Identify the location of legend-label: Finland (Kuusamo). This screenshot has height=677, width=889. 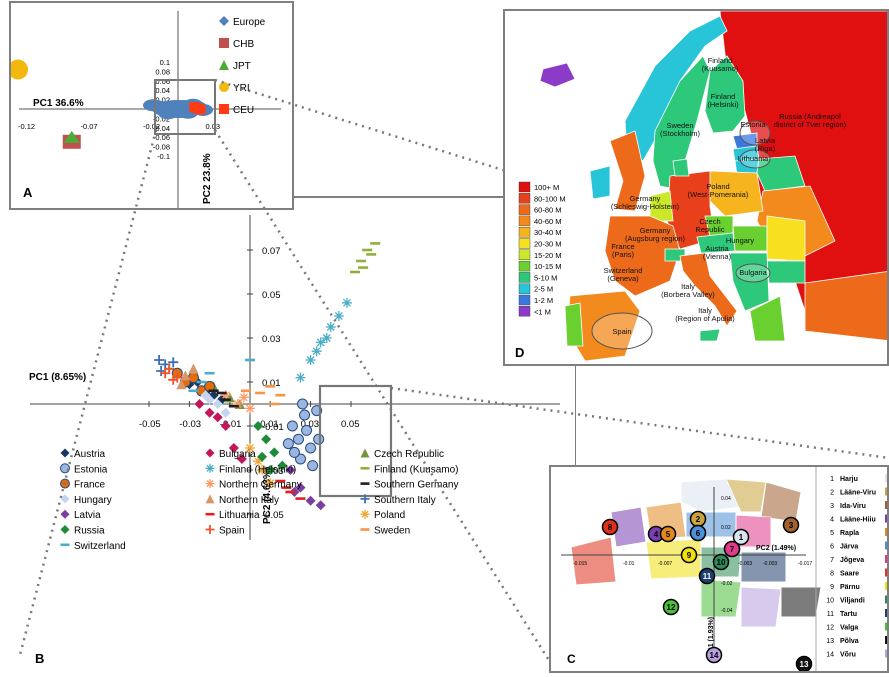
(416, 469).